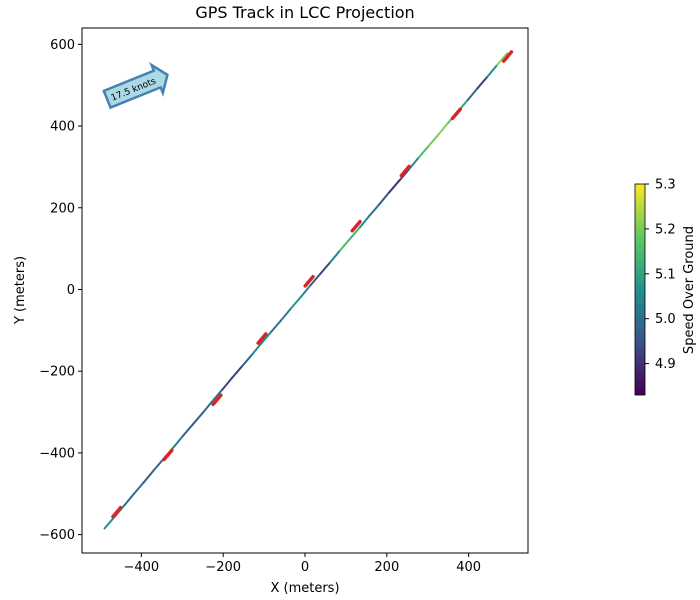  Describe the element at coordinates (665, 185) in the screenshot. I see `colorbar-tick-label: 5.3` at that location.